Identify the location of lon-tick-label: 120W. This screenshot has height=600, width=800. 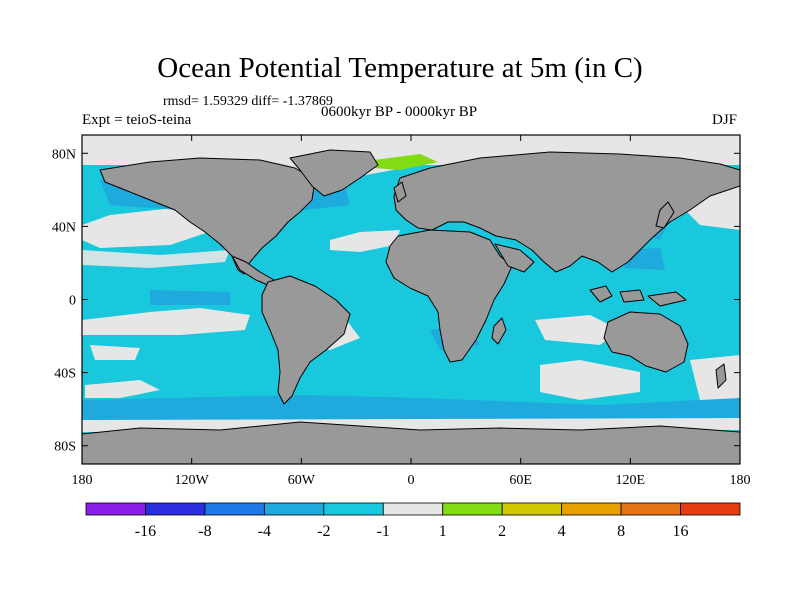
(192, 480).